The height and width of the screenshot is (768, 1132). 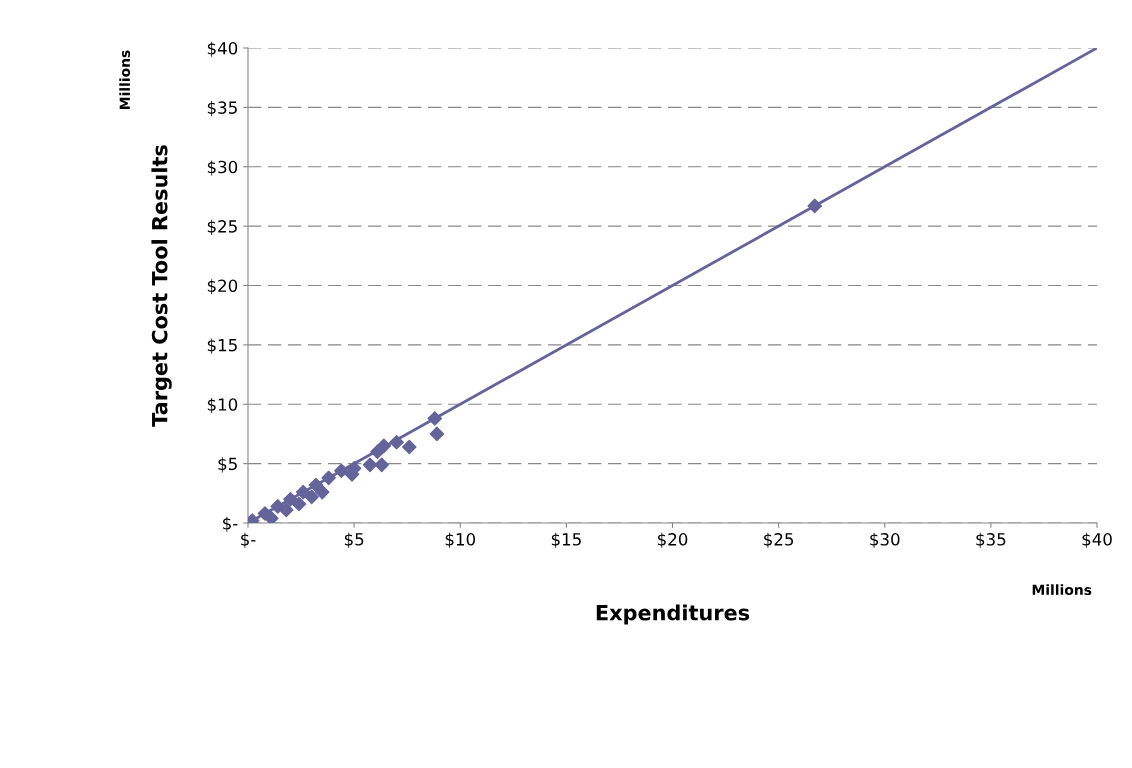 What do you see at coordinates (161, 286) in the screenshot?
I see `y-axis-title: Target Cost Tool Results` at bounding box center [161, 286].